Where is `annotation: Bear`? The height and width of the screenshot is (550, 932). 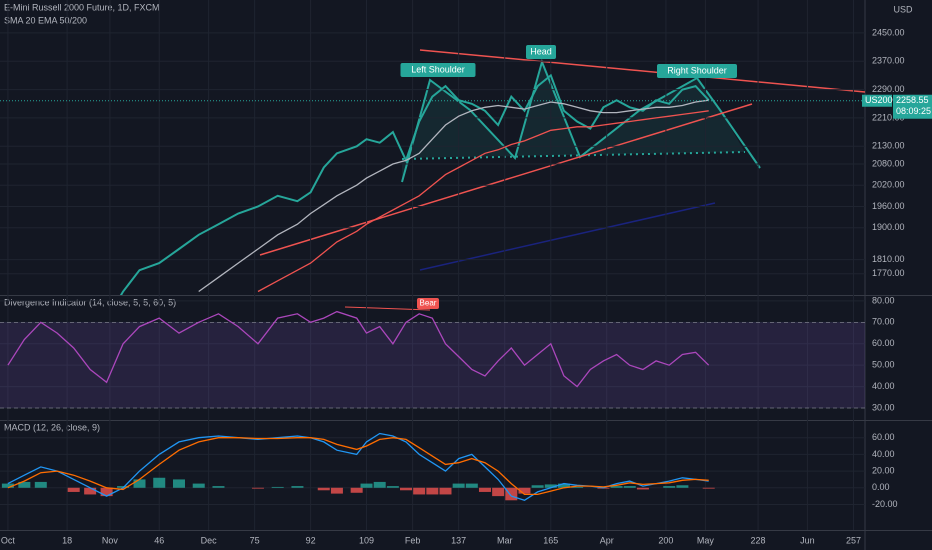 annotation: Bear is located at coordinates (428, 303).